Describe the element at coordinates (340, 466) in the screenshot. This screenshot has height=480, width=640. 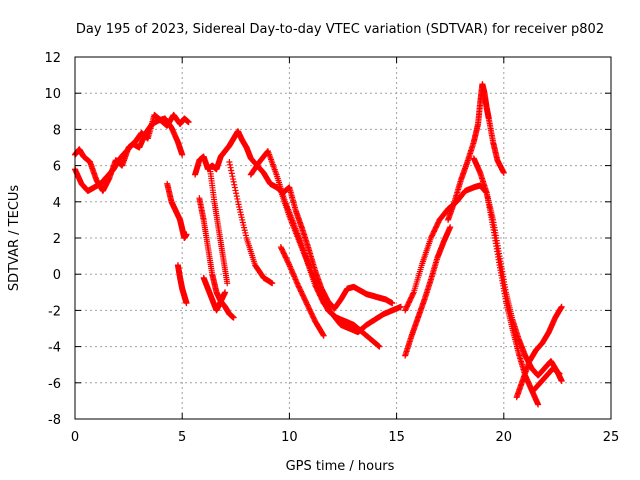
I see `x-axis-label: GPS time / hours` at that location.